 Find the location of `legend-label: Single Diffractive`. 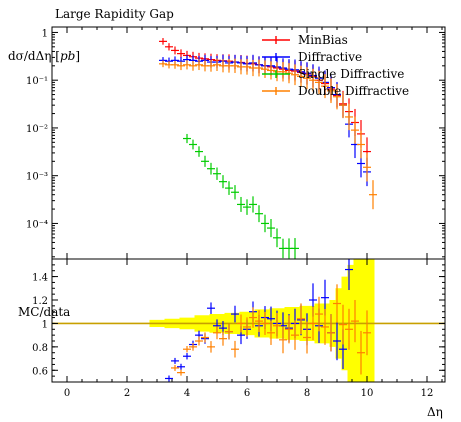

legend-label: Single Diffractive is located at coordinates (351, 74).